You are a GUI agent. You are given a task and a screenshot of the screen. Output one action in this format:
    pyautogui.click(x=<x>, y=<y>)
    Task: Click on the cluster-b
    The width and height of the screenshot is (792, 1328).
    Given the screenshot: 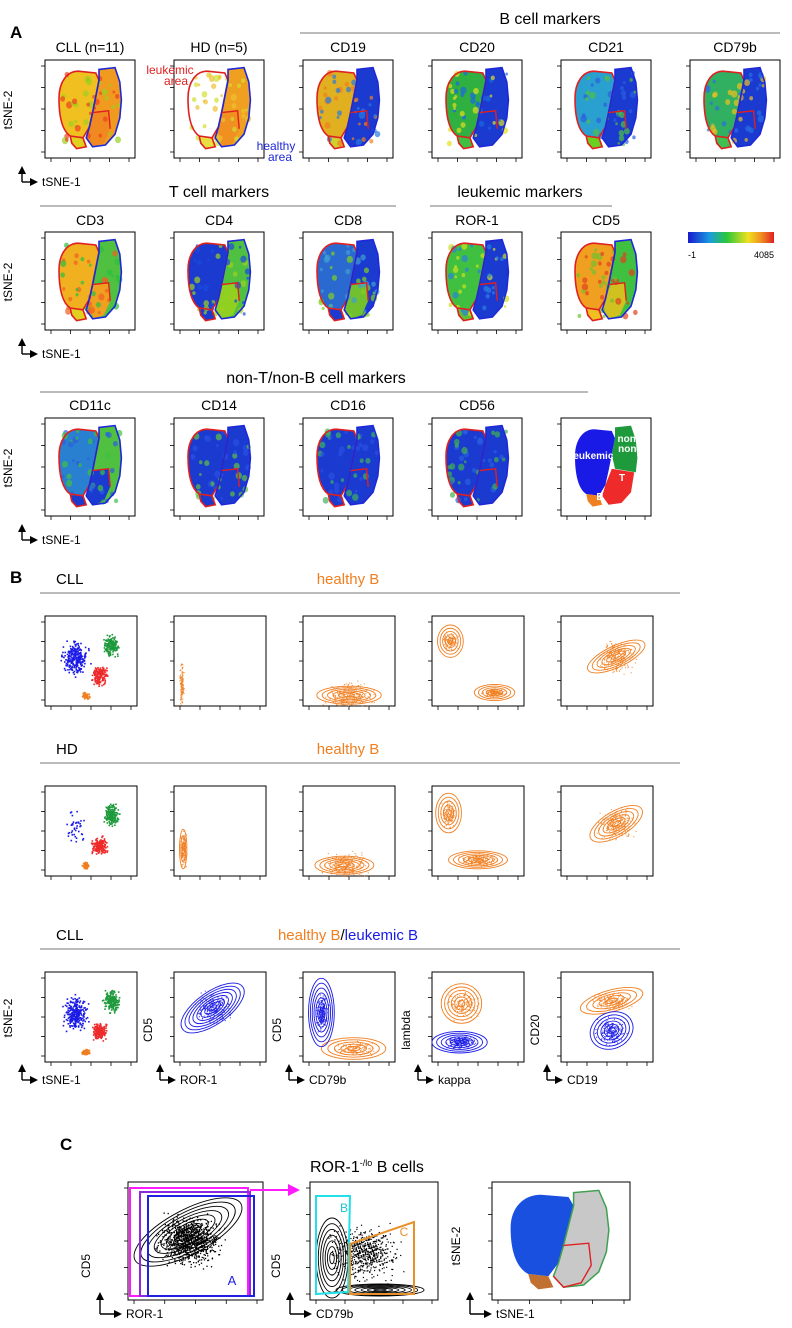 What is the action you would take?
    pyautogui.click(x=594, y=500)
    